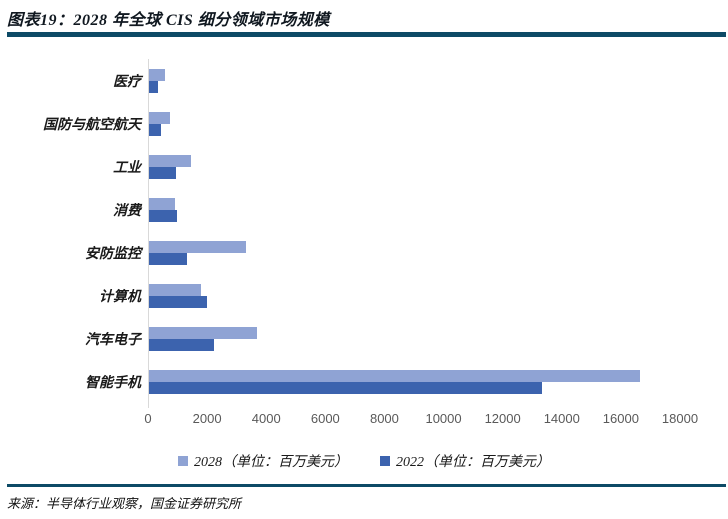  What do you see at coordinates (124, 503) in the screenshot?
I see `source-note: 来源：半导体行业观察，国金证券研究所` at bounding box center [124, 503].